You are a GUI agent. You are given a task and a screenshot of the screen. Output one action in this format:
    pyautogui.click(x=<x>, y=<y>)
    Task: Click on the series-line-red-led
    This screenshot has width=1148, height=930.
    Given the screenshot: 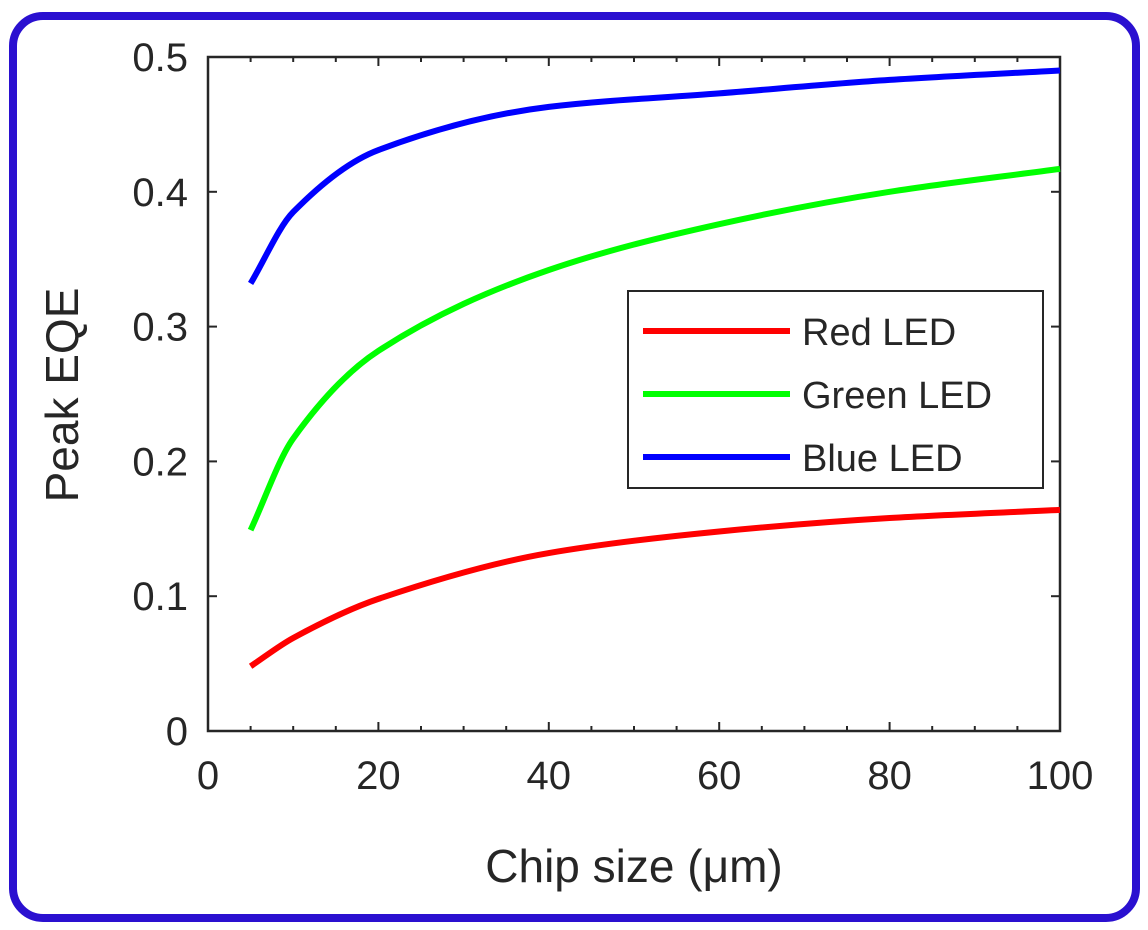 What is the action you would take?
    pyautogui.click(x=654, y=587)
    